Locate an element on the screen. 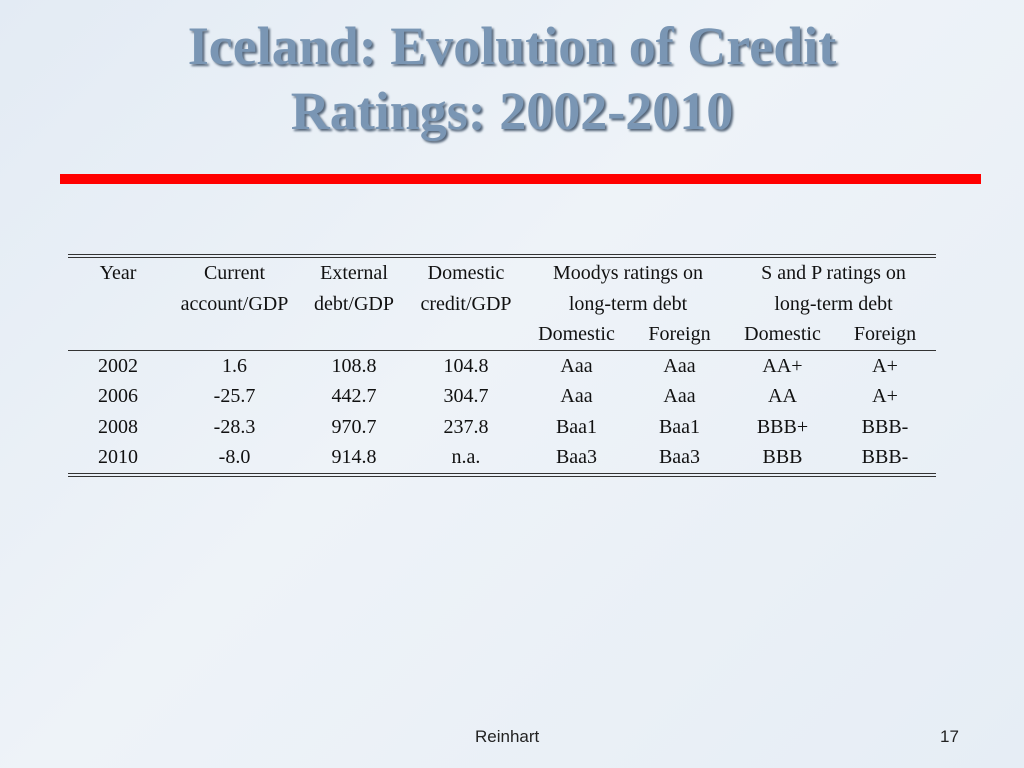 The width and height of the screenshot is (1024, 768). header-moodys-sub: long-term debt is located at coordinates (628, 303).